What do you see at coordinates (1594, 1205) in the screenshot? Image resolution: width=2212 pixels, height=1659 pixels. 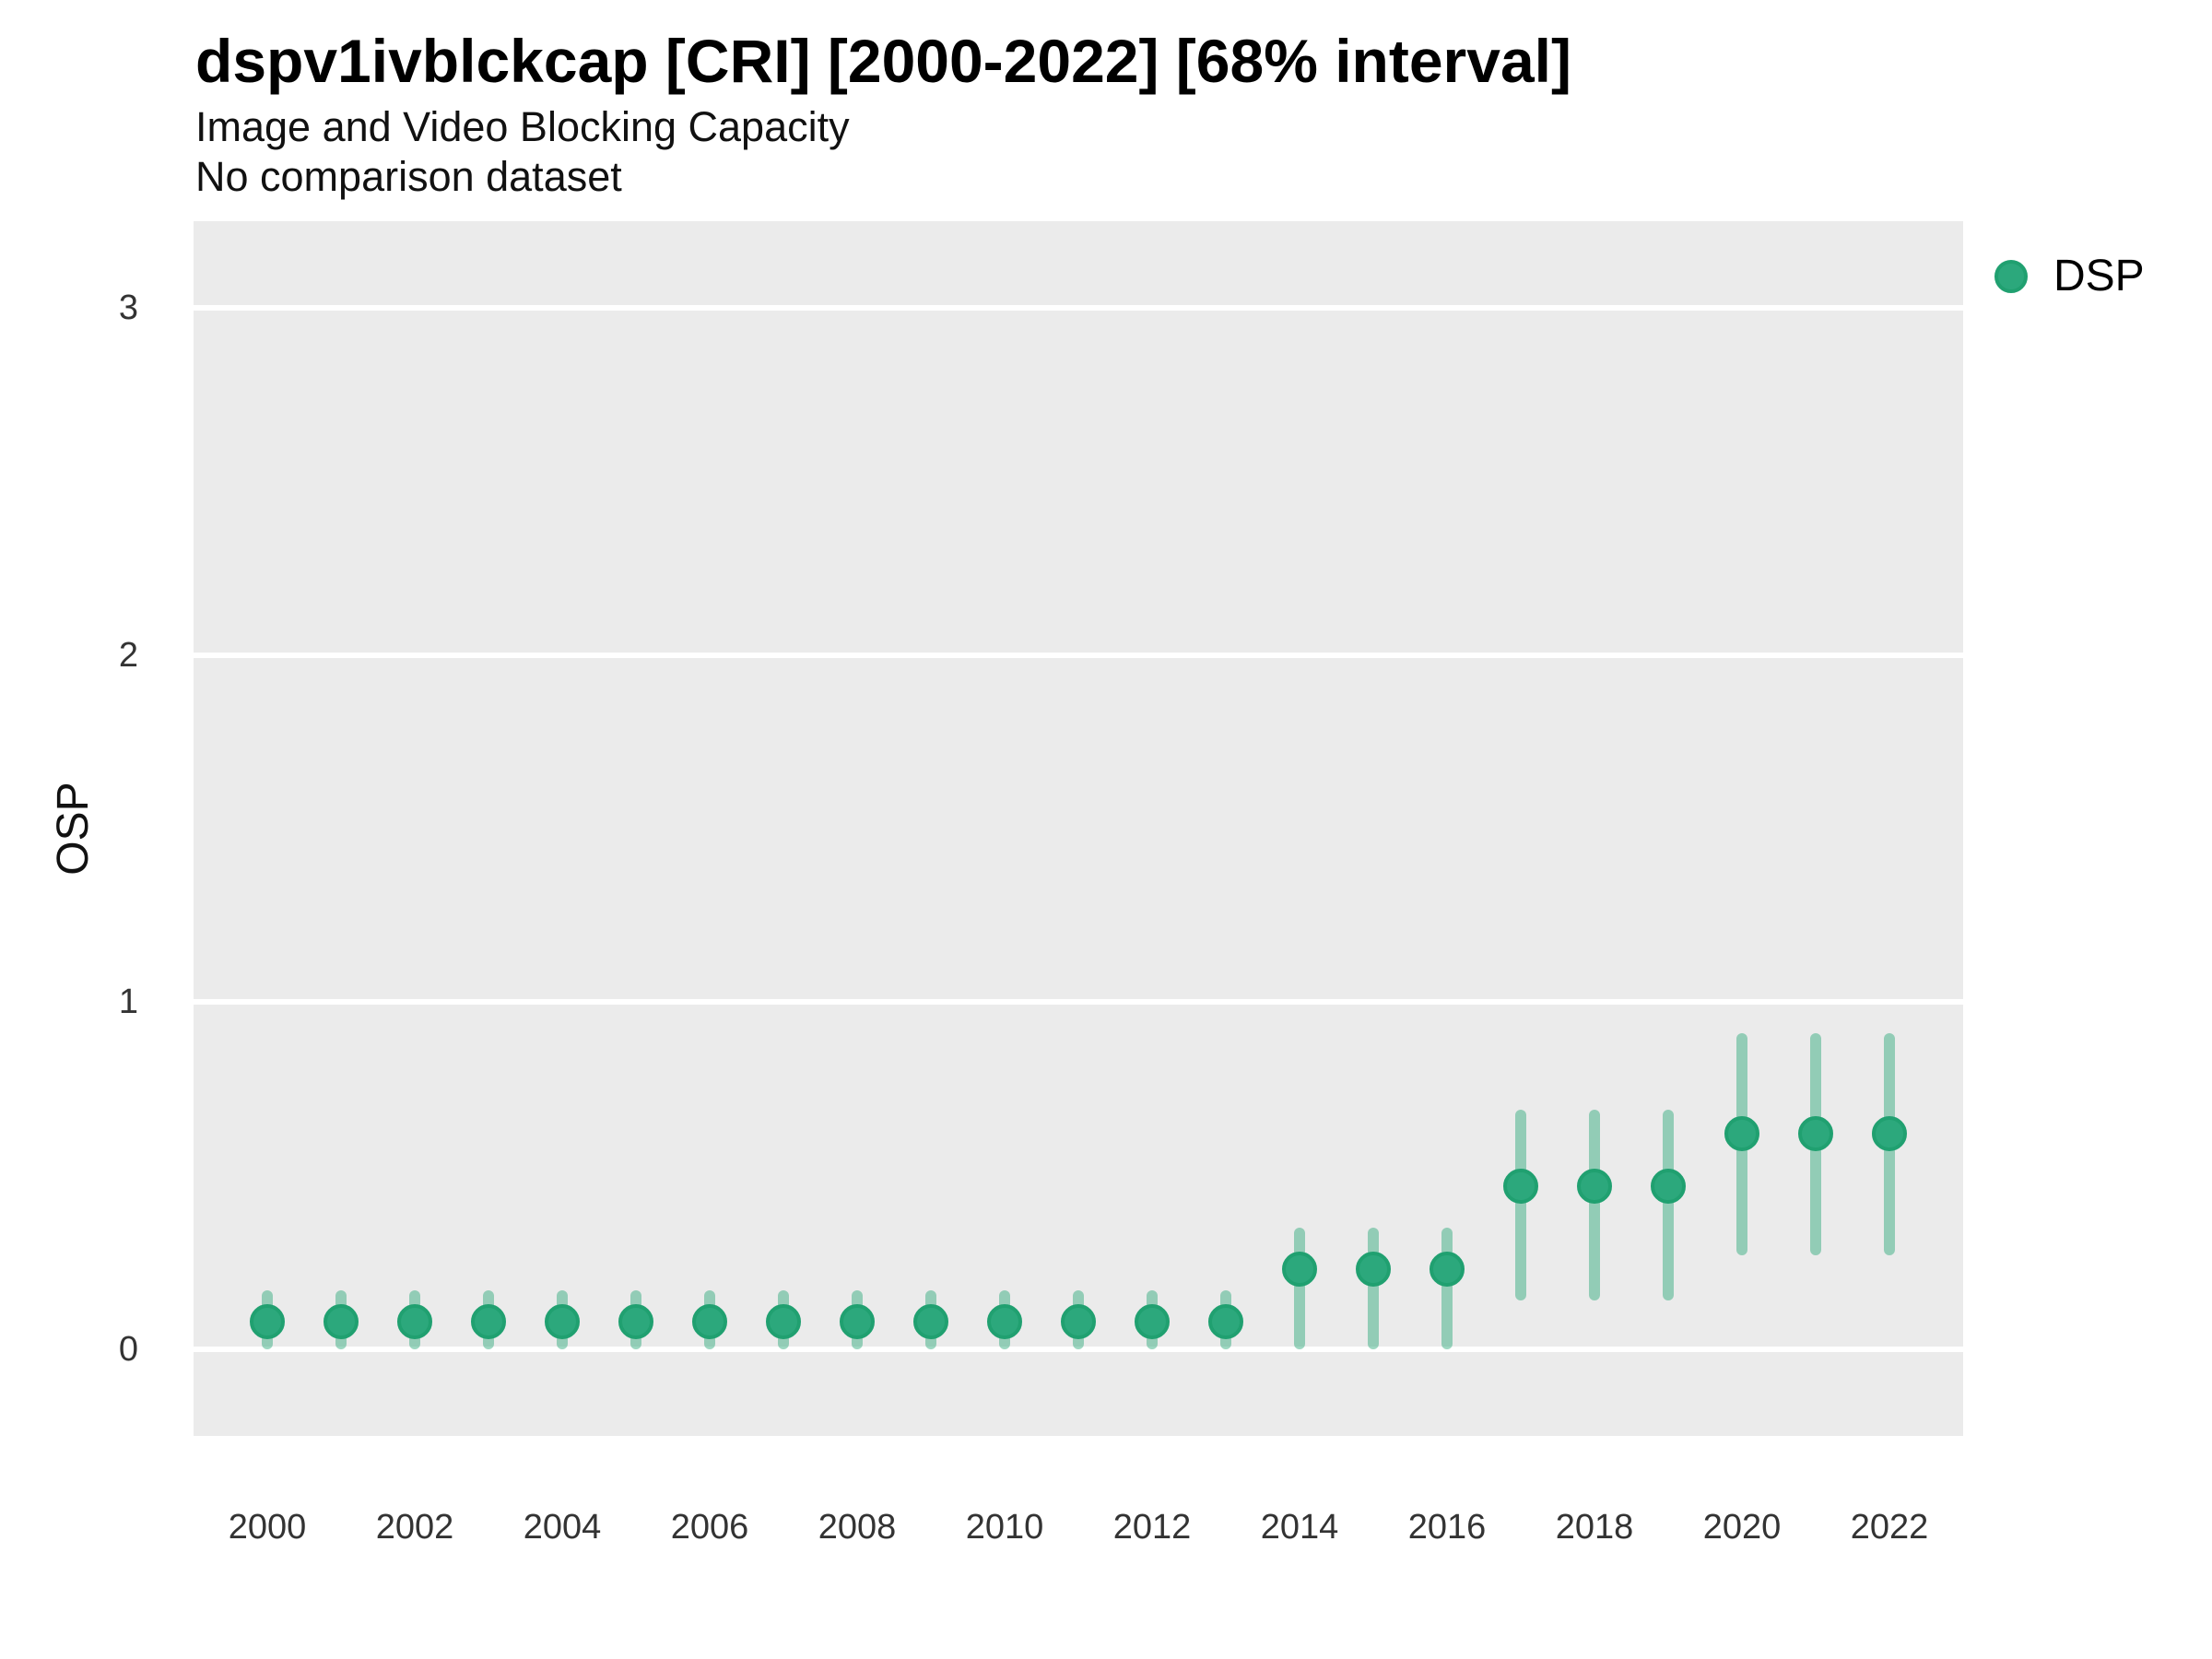 I see `errorbar-2018` at bounding box center [1594, 1205].